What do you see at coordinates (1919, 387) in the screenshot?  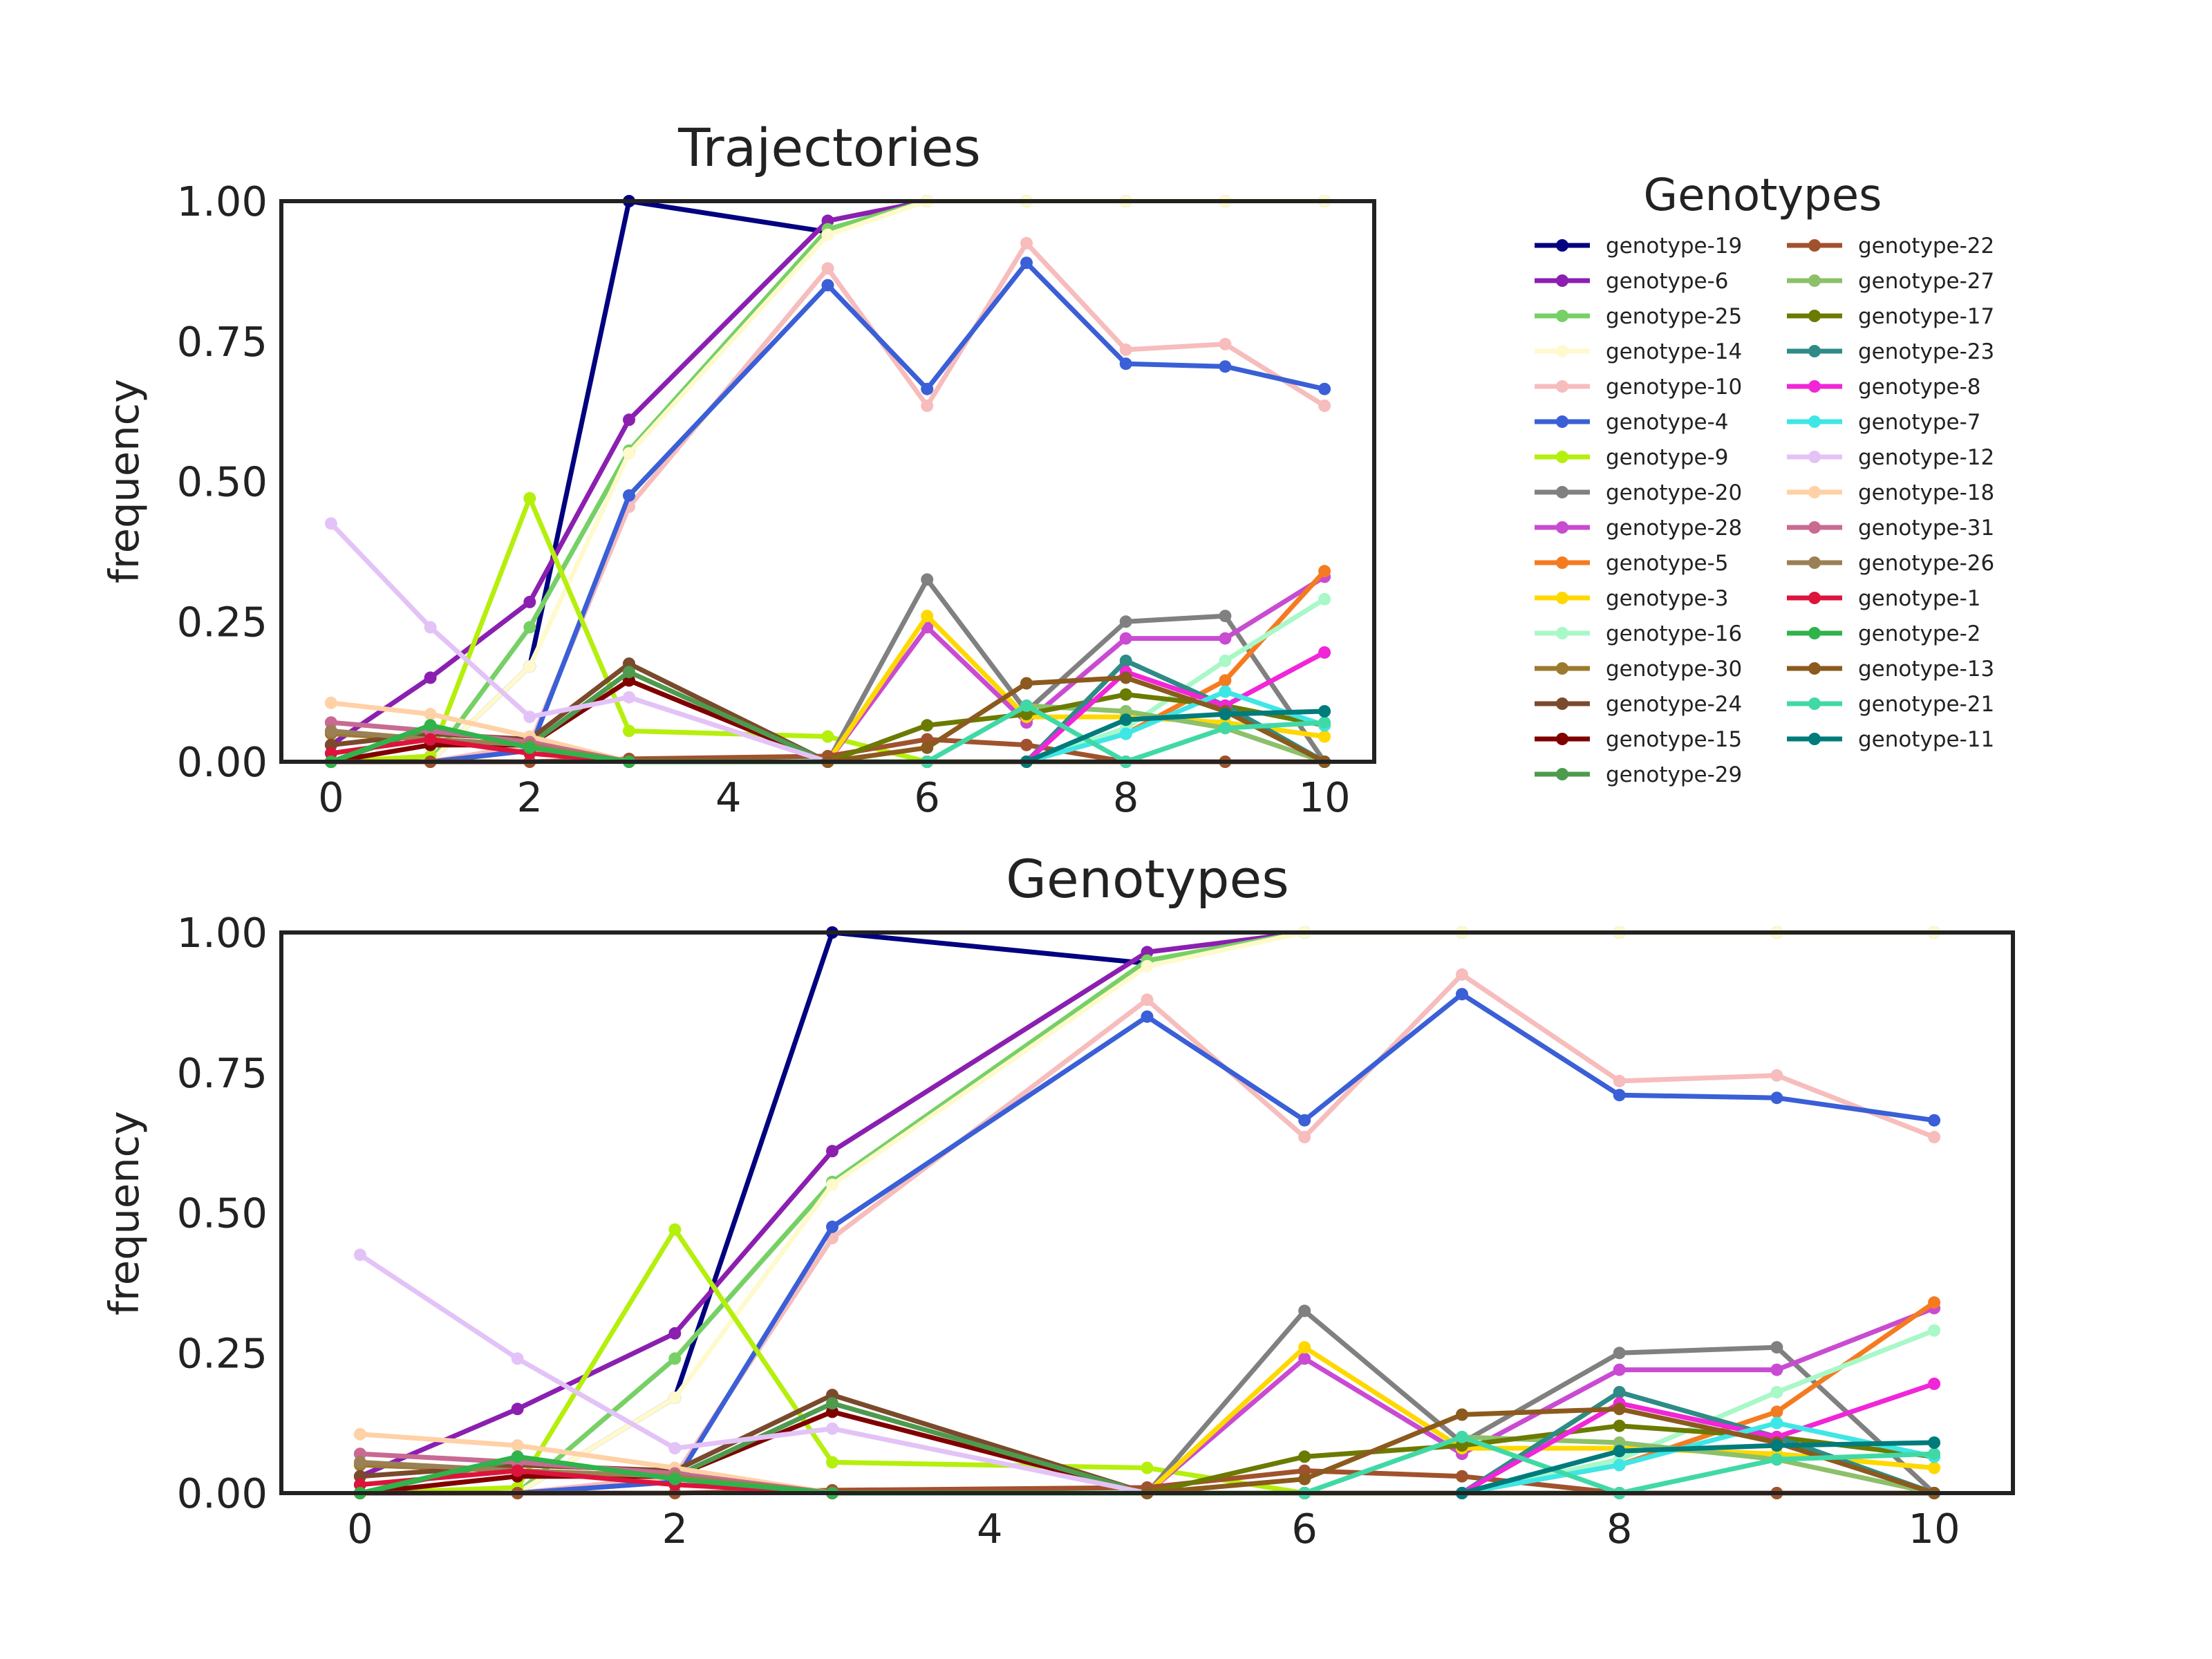 I see `legend-label: genotype-8` at bounding box center [1919, 387].